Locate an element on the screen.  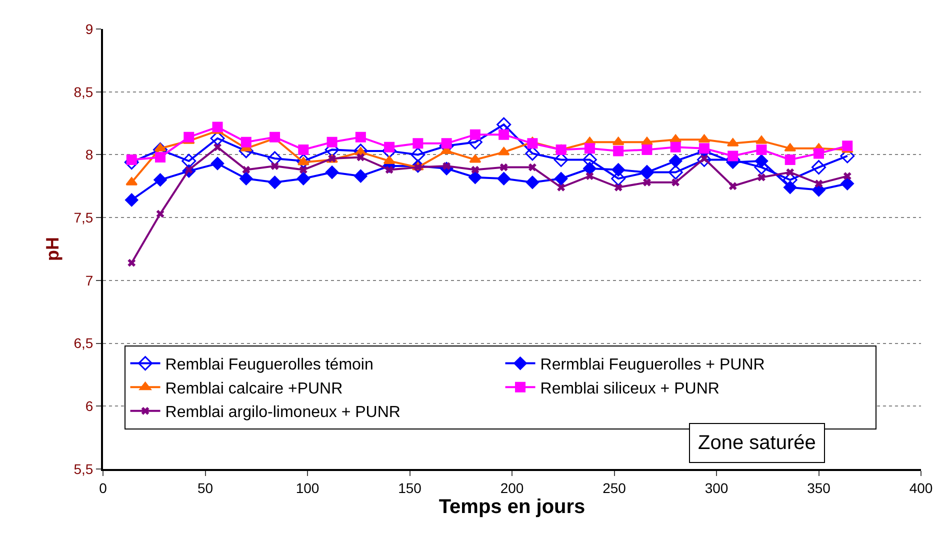
legend-label: Remblai calcaire +PUNR is located at coordinates (254, 389).